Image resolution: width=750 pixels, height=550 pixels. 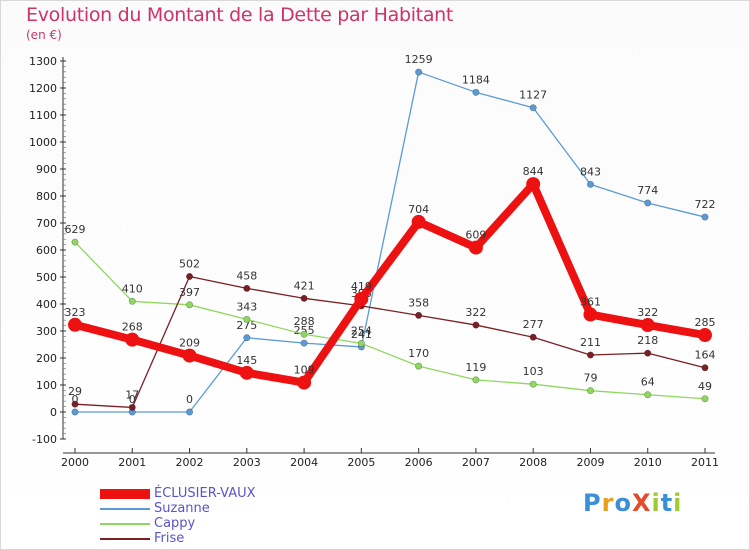 What do you see at coordinates (43, 61) in the screenshot?
I see `y-tick-label: 1300` at bounding box center [43, 61].